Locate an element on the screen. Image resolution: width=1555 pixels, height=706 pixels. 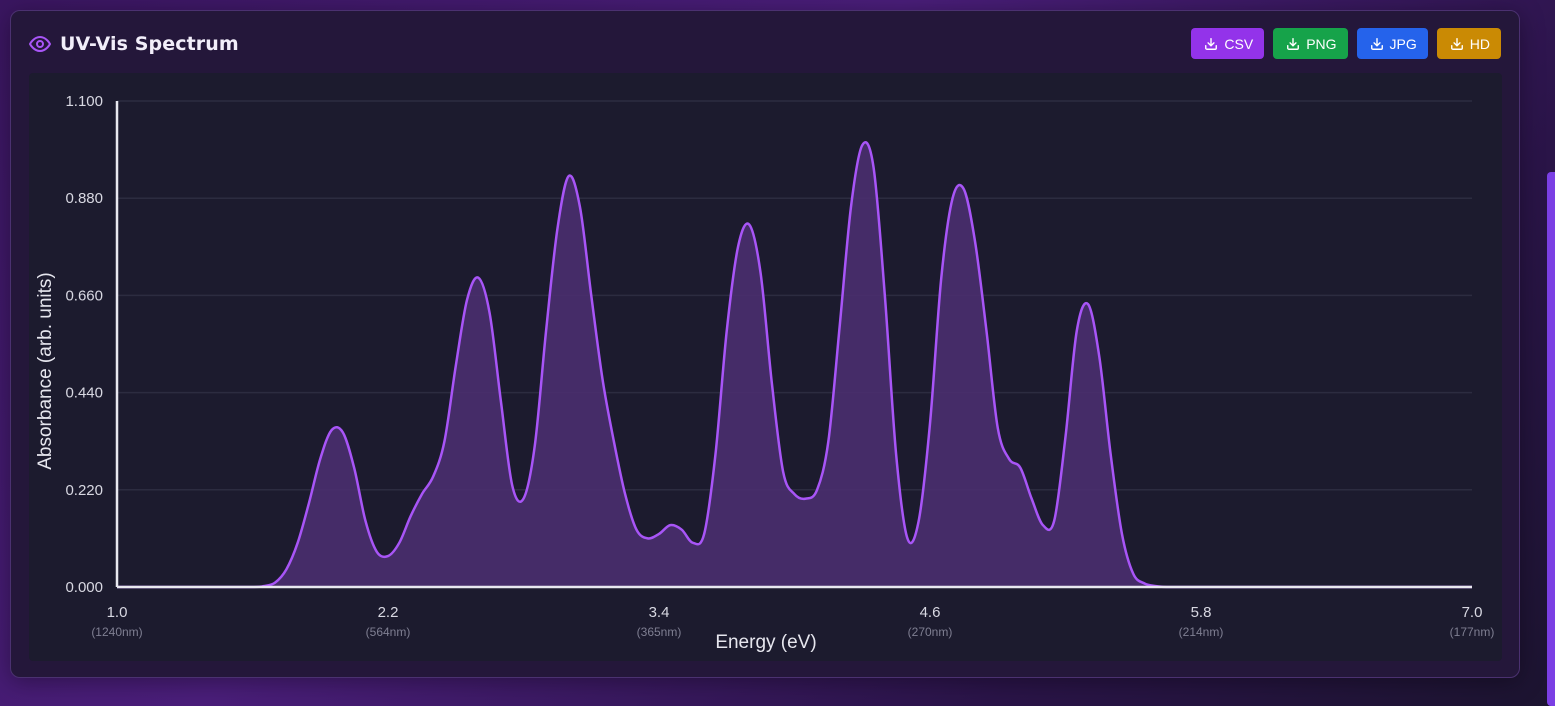
x-tick-sublabel: (1240nm) is located at coordinates (116, 632).